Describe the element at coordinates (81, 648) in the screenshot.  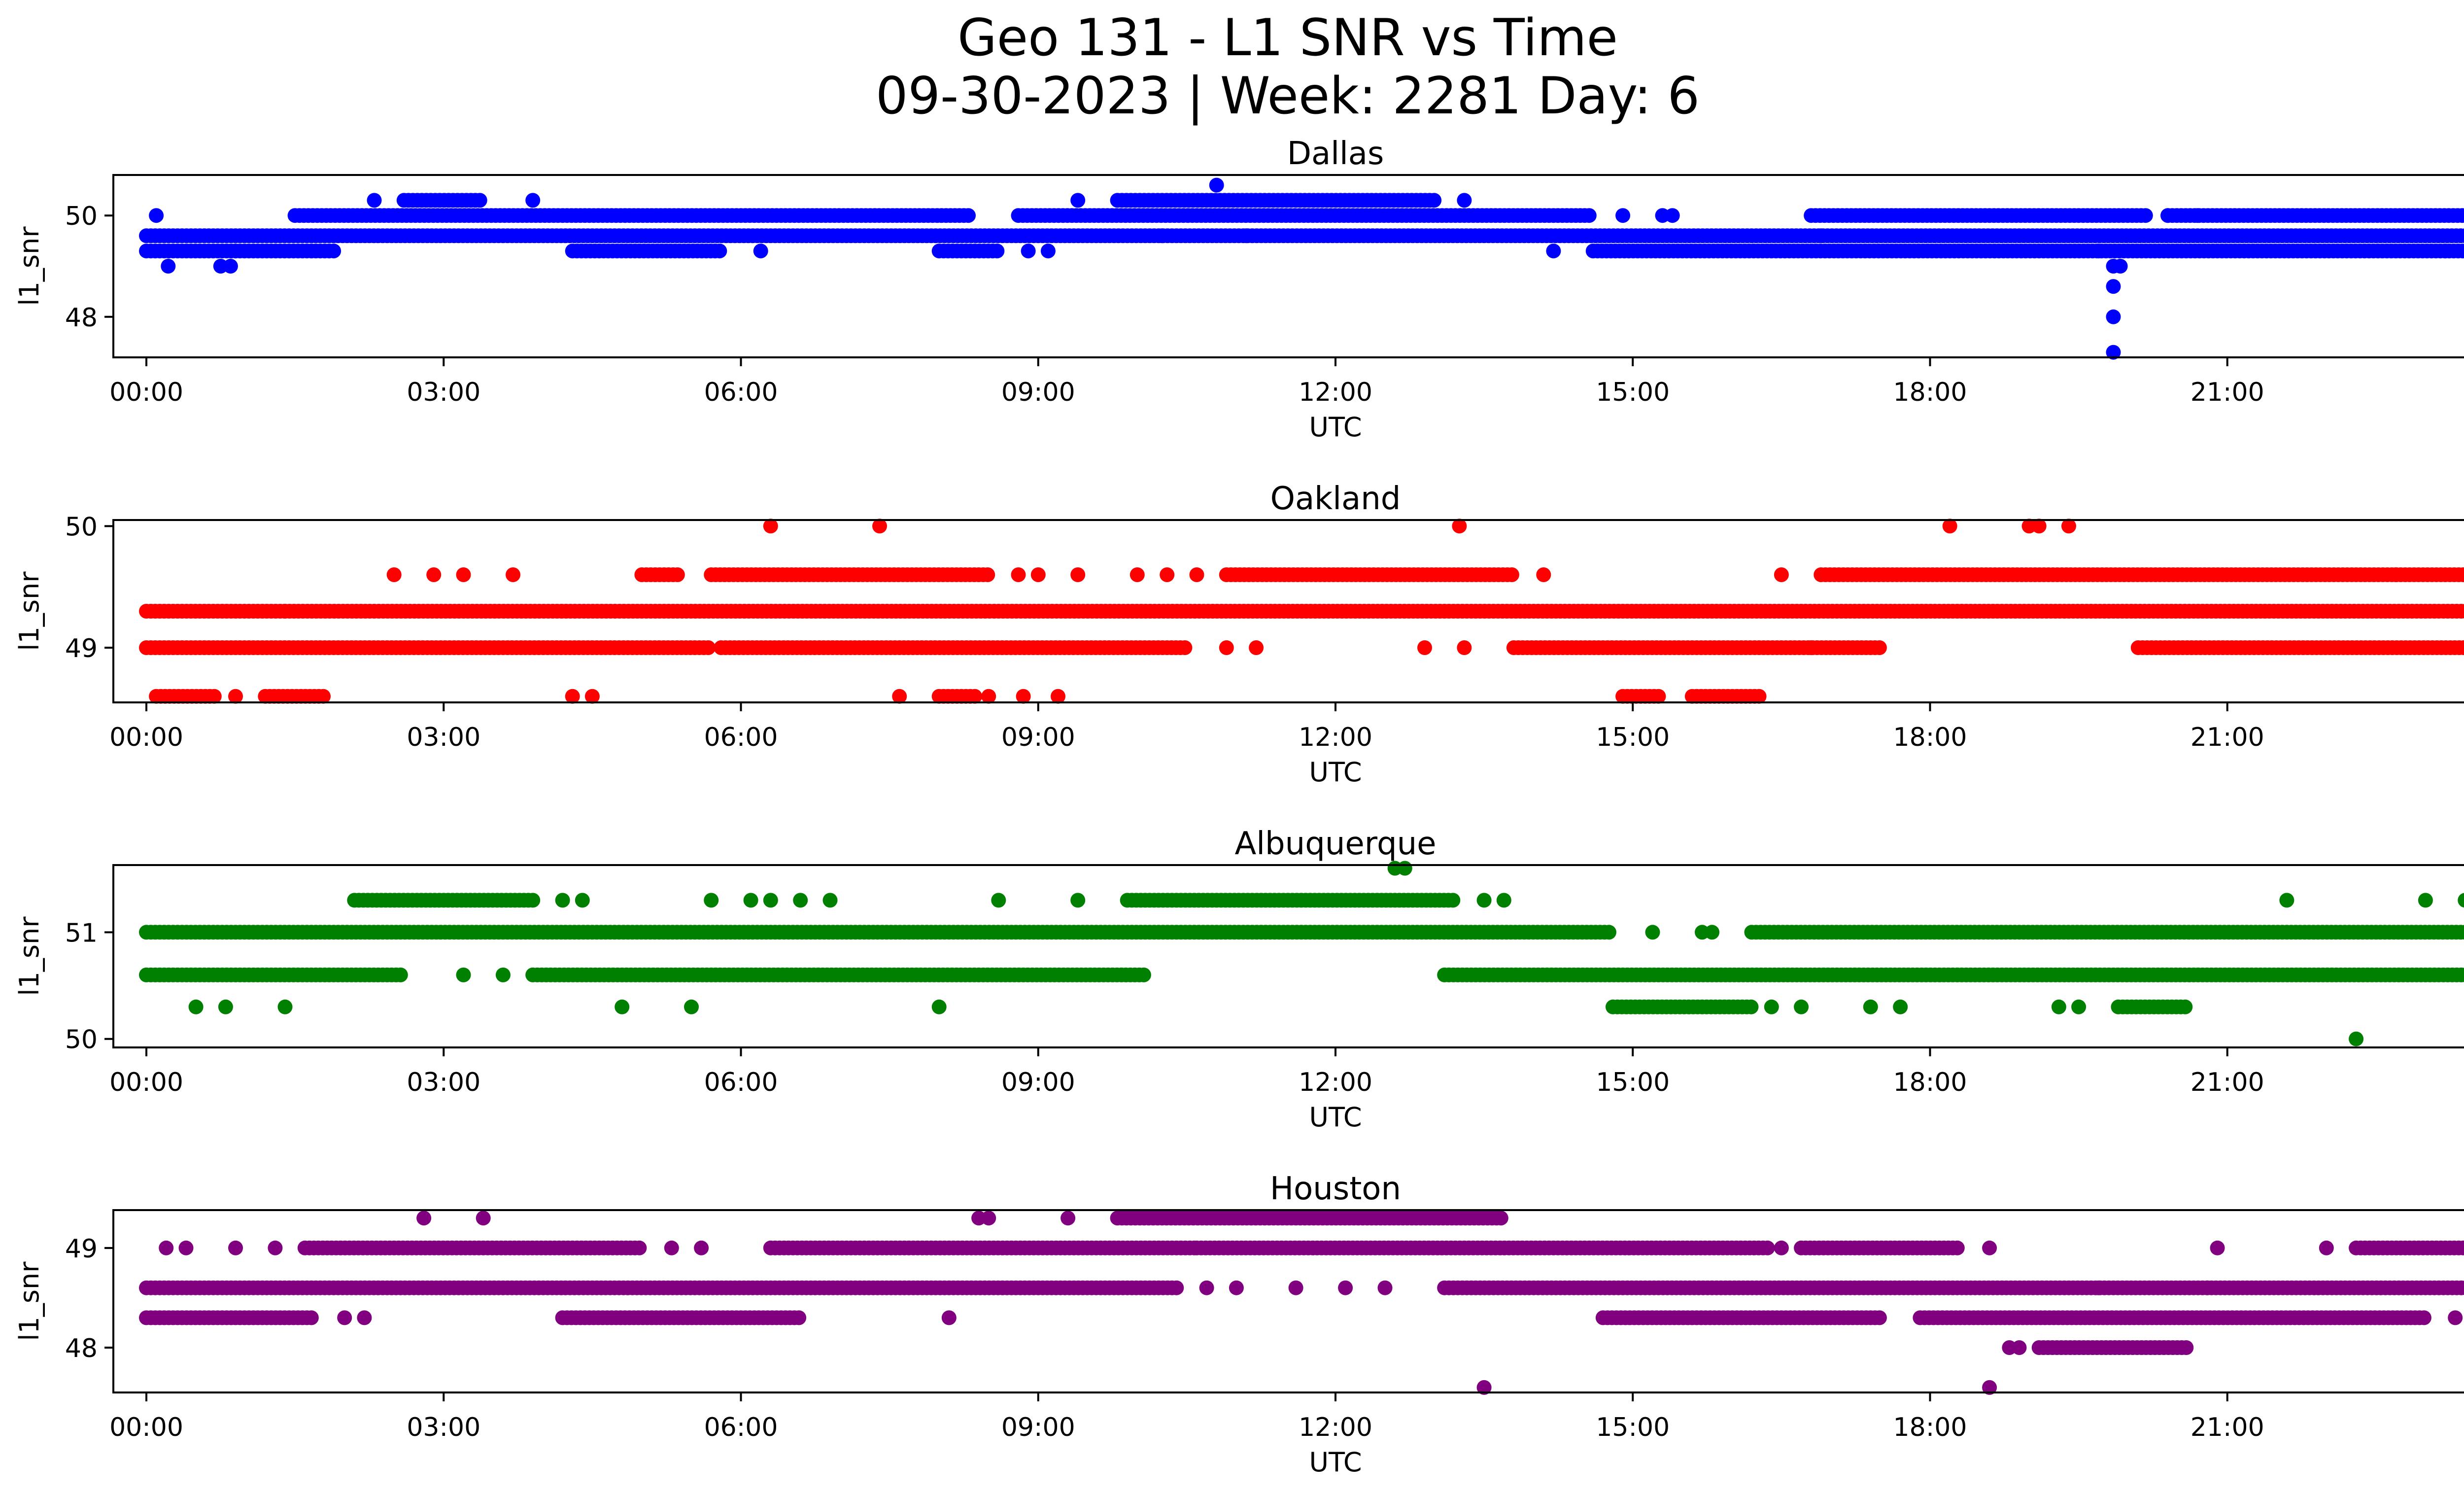
I see `y-tick-label: 49` at that location.